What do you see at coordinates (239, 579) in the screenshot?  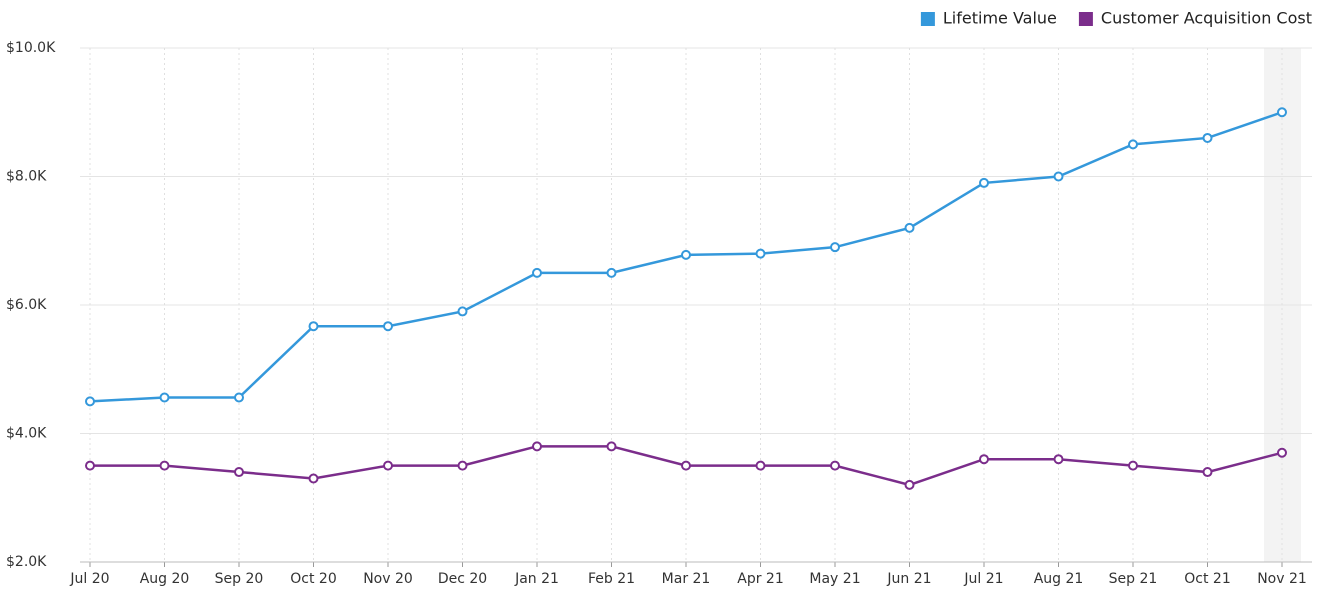 I see `x-tick-label: Sep 20` at bounding box center [239, 579].